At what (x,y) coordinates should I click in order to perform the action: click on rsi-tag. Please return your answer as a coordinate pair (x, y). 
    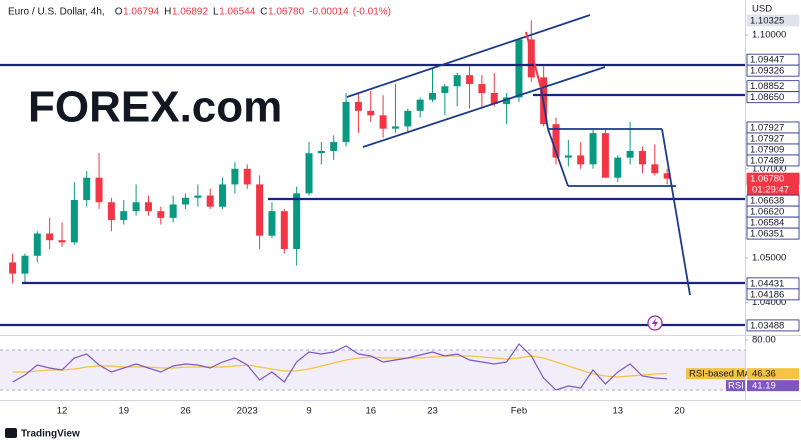
    Looking at the image, I should click on (735, 386).